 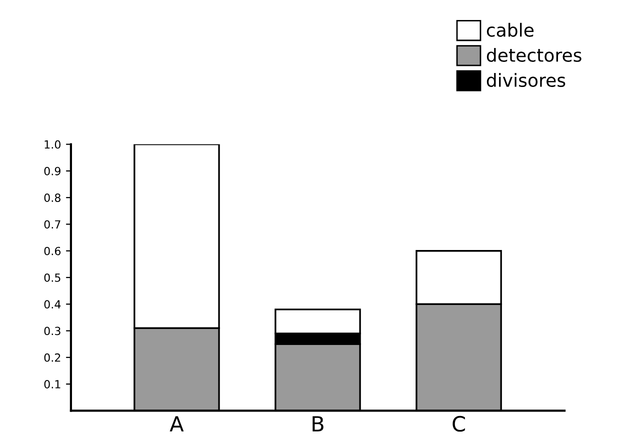 I want to click on y-tick-label: 0.8, so click(x=52, y=198).